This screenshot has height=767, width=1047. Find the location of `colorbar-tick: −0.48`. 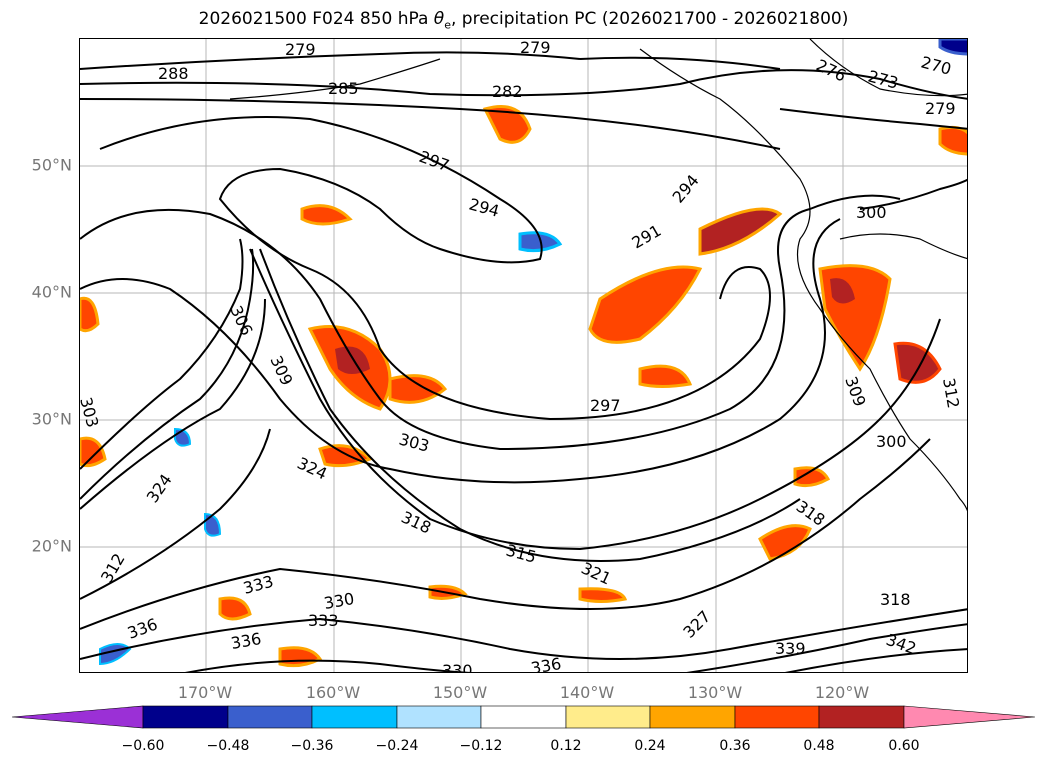

colorbar-tick: −0.48 is located at coordinates (228, 746).